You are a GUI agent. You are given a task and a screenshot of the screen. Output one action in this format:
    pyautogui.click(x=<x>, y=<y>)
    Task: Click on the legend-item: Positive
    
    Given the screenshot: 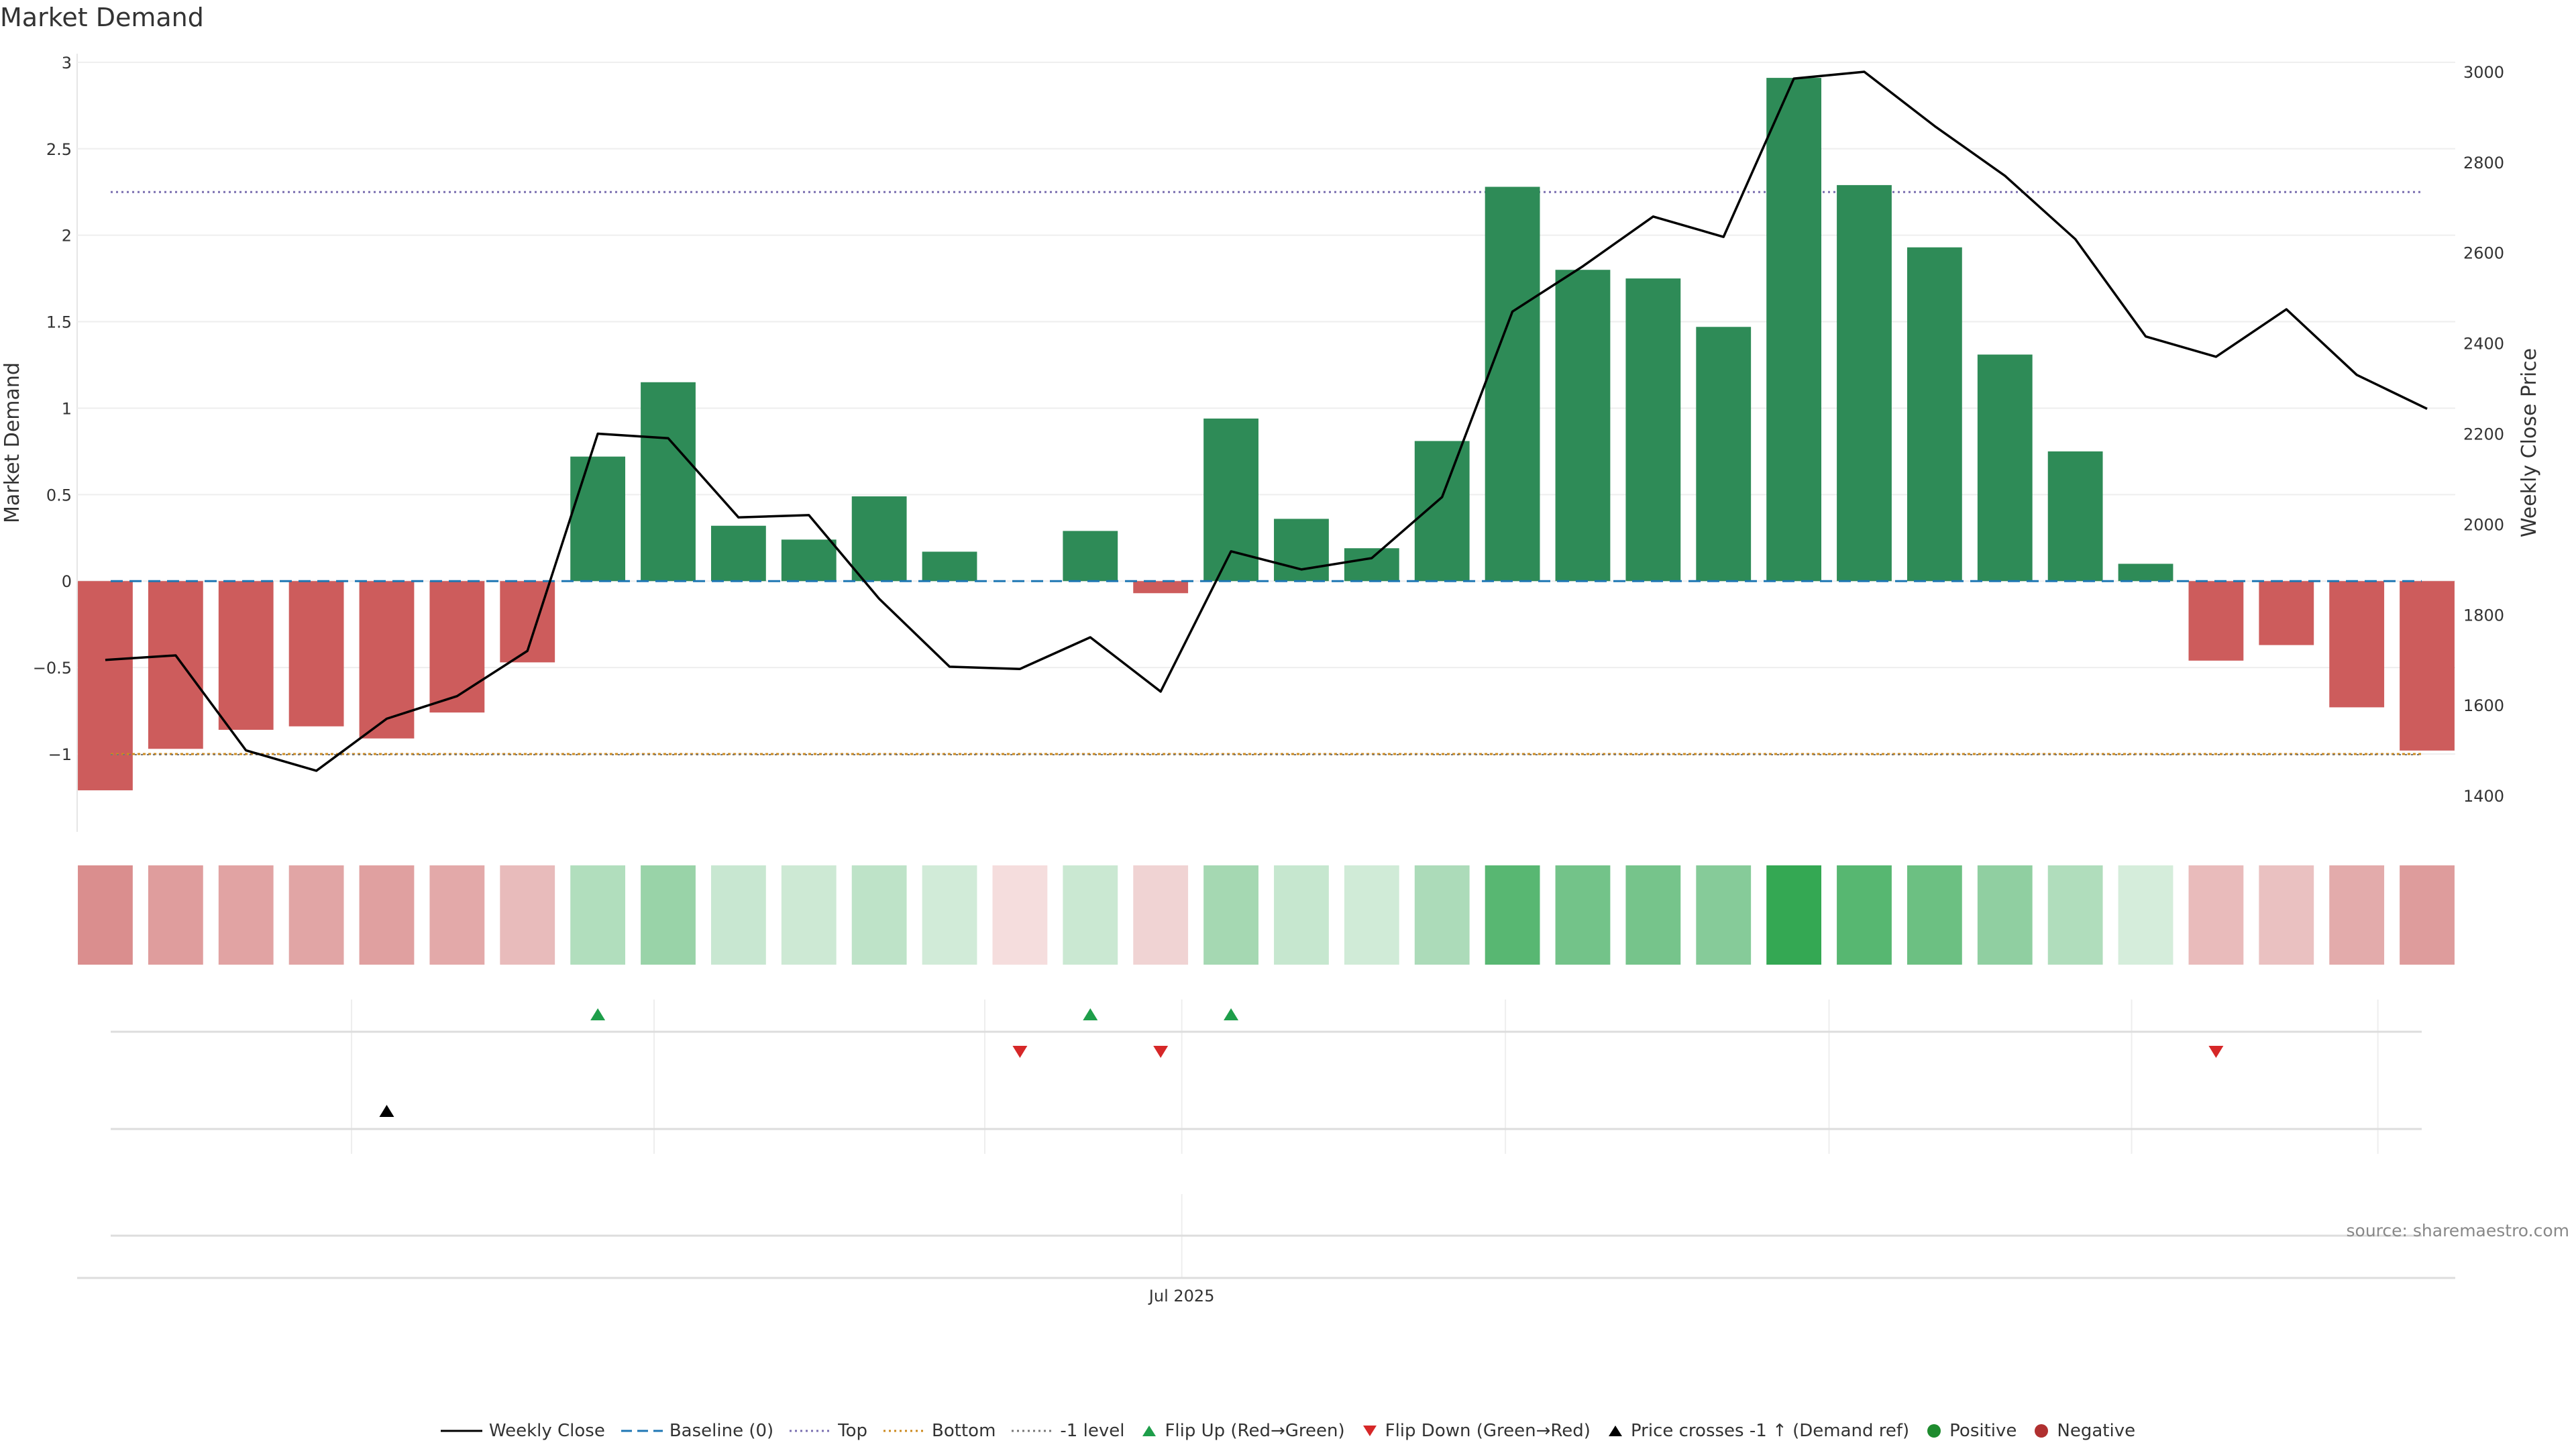 What is the action you would take?
    pyautogui.click(x=1971, y=1431)
    